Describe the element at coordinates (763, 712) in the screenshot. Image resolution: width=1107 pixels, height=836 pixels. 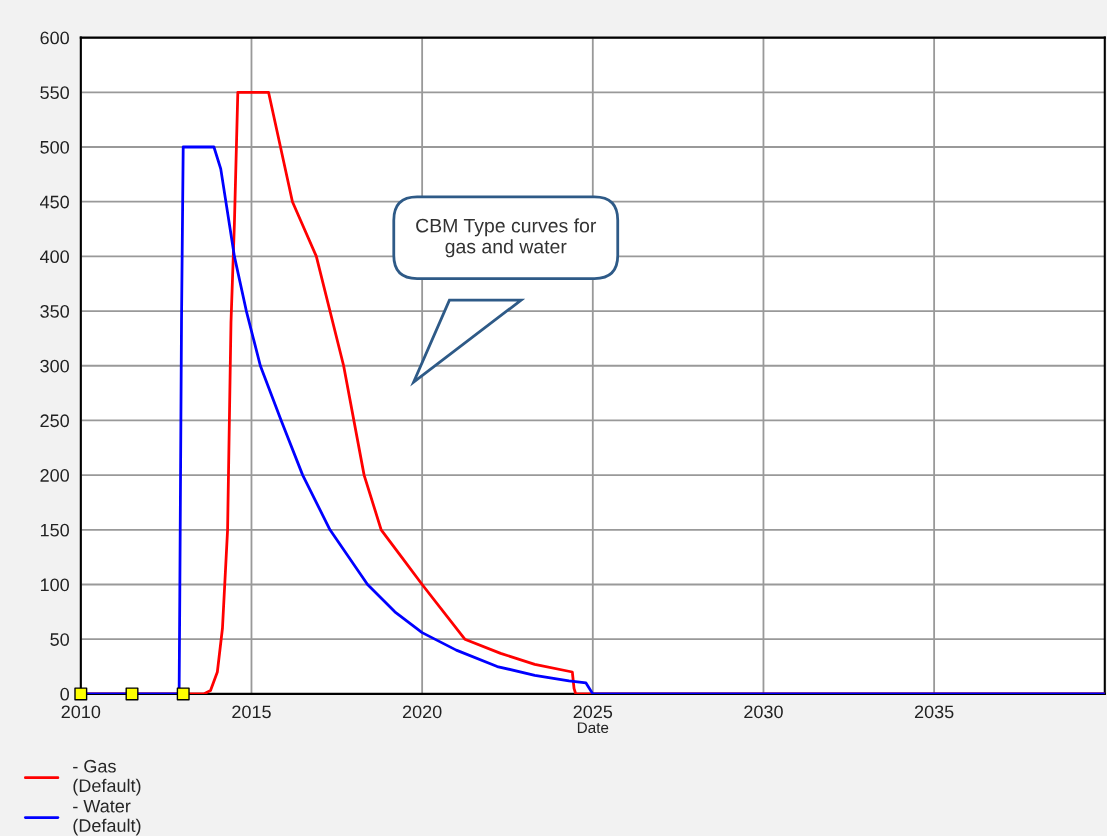
I see `x-tick-label: 2030` at that location.